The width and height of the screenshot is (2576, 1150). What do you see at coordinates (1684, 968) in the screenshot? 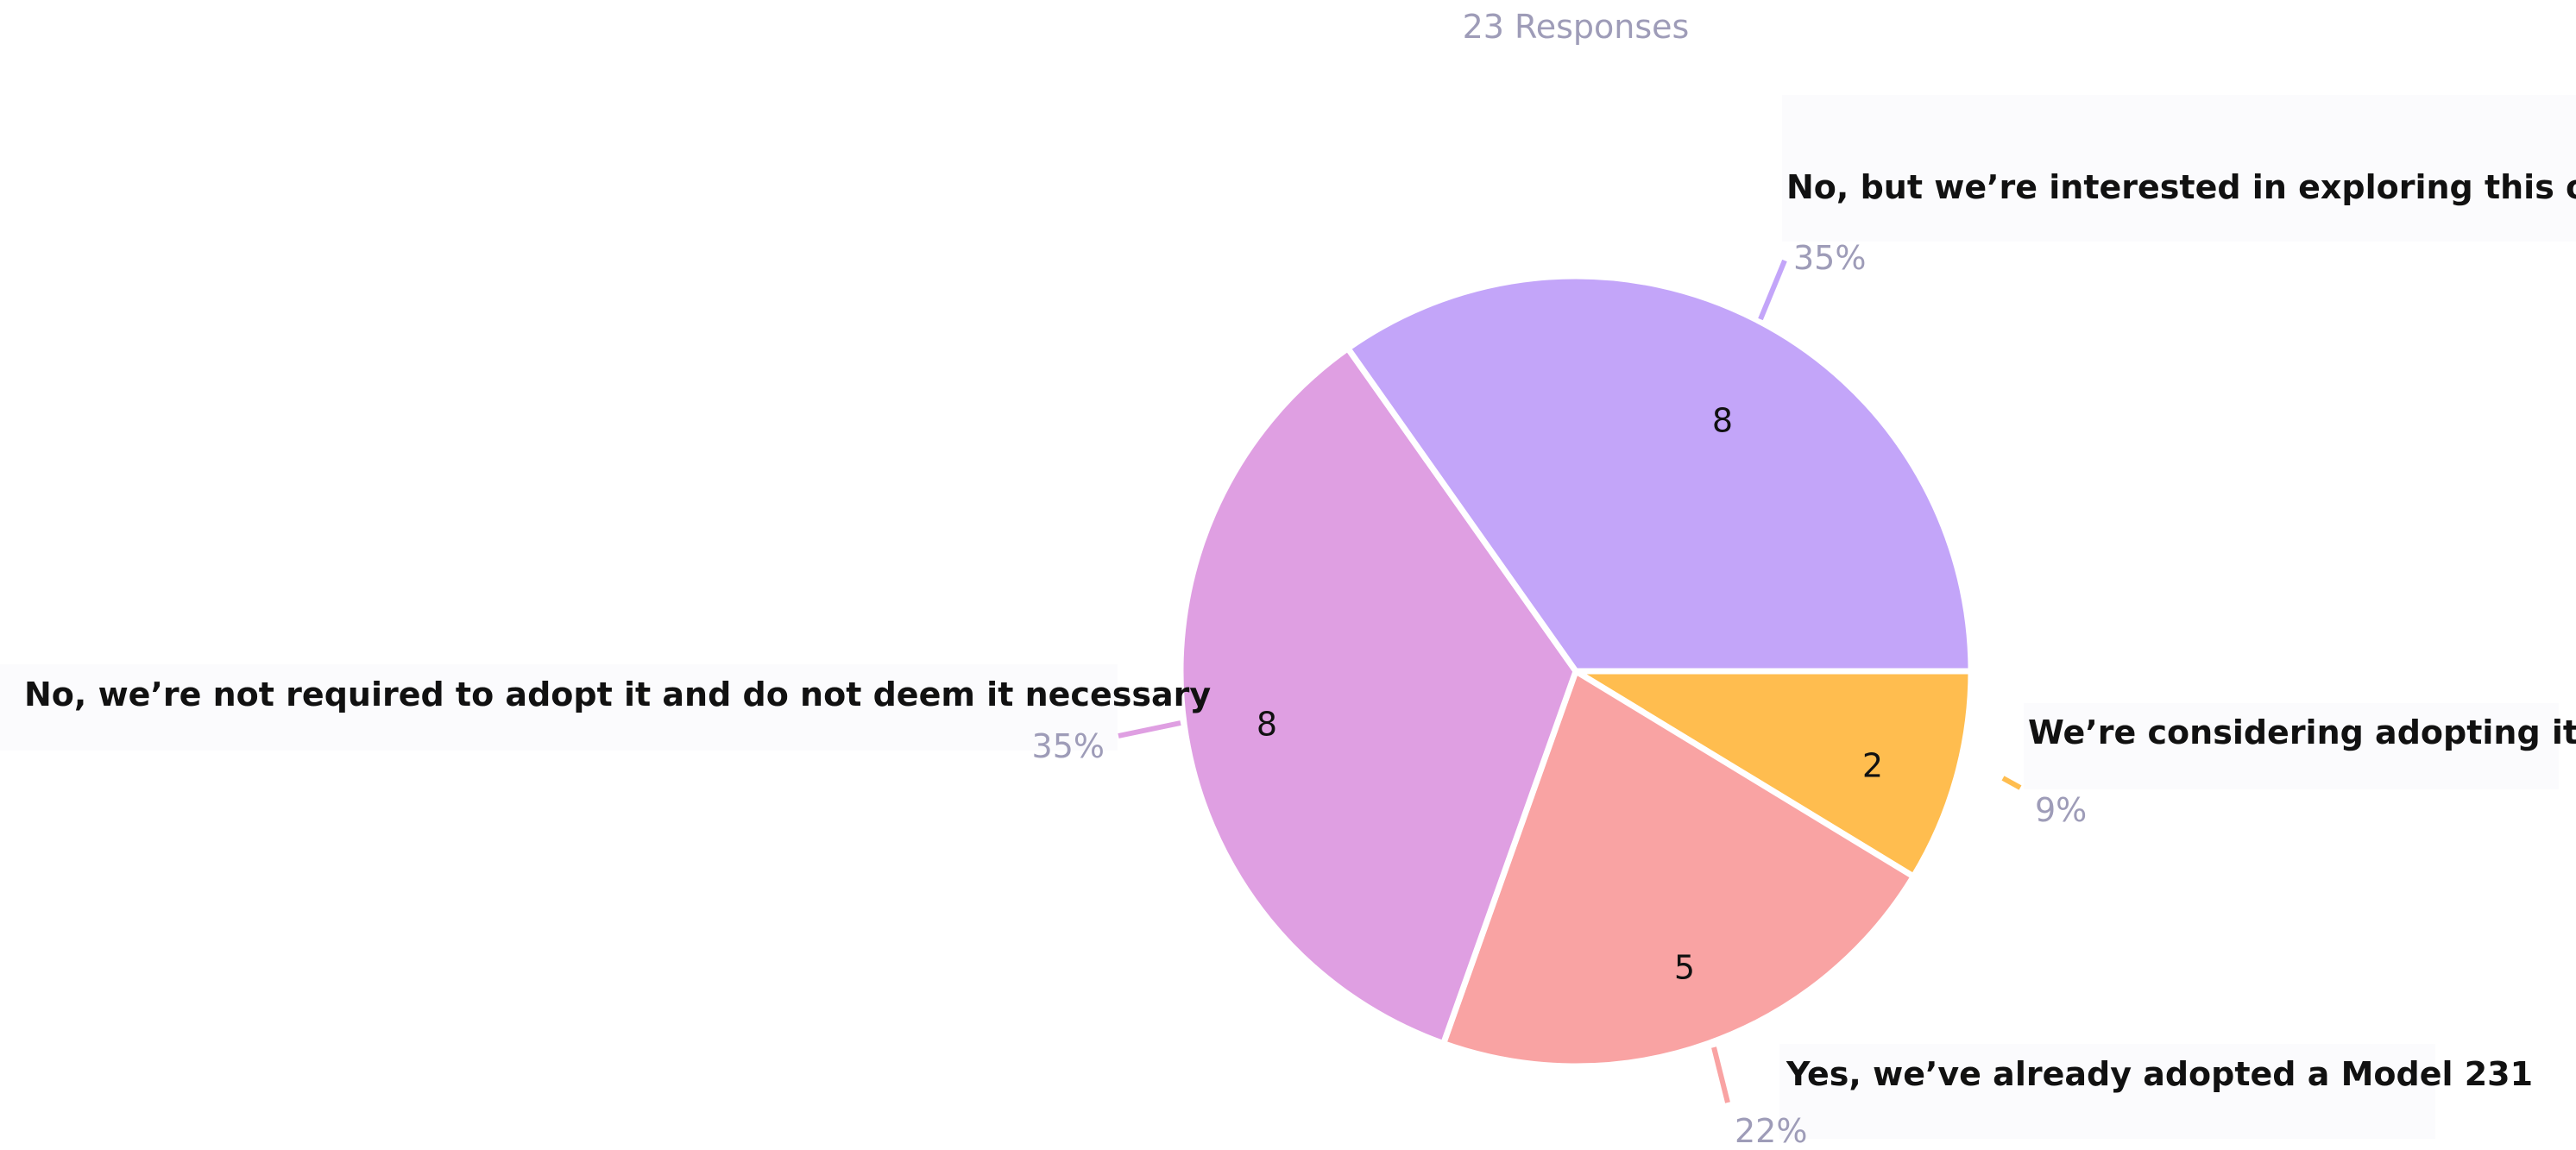
I see `slice-value-label: 5` at bounding box center [1684, 968].